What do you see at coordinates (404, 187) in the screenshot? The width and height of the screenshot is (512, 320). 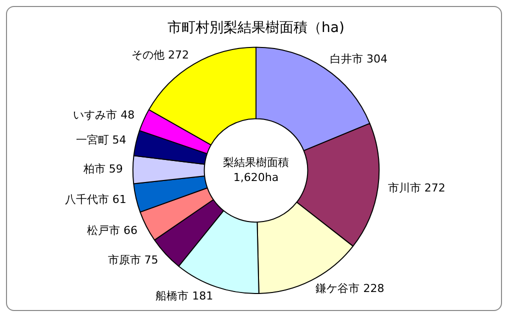 I see `slice-label: 市川市` at bounding box center [404, 187].